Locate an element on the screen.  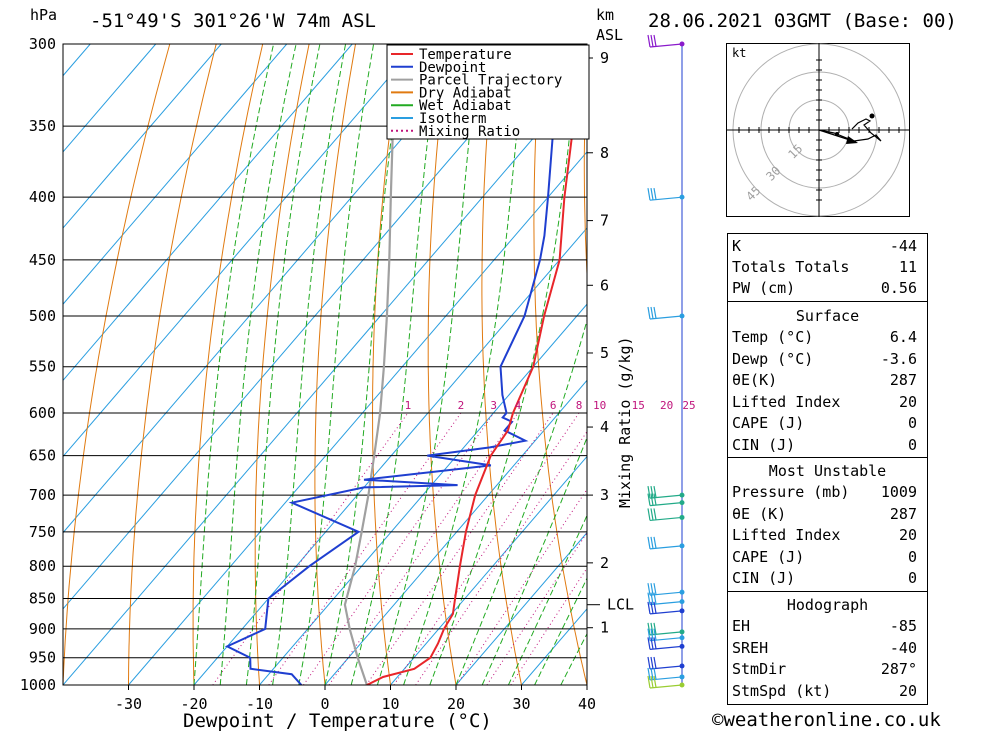
pressure-tick-label: 300 is located at coordinates (42, 44).